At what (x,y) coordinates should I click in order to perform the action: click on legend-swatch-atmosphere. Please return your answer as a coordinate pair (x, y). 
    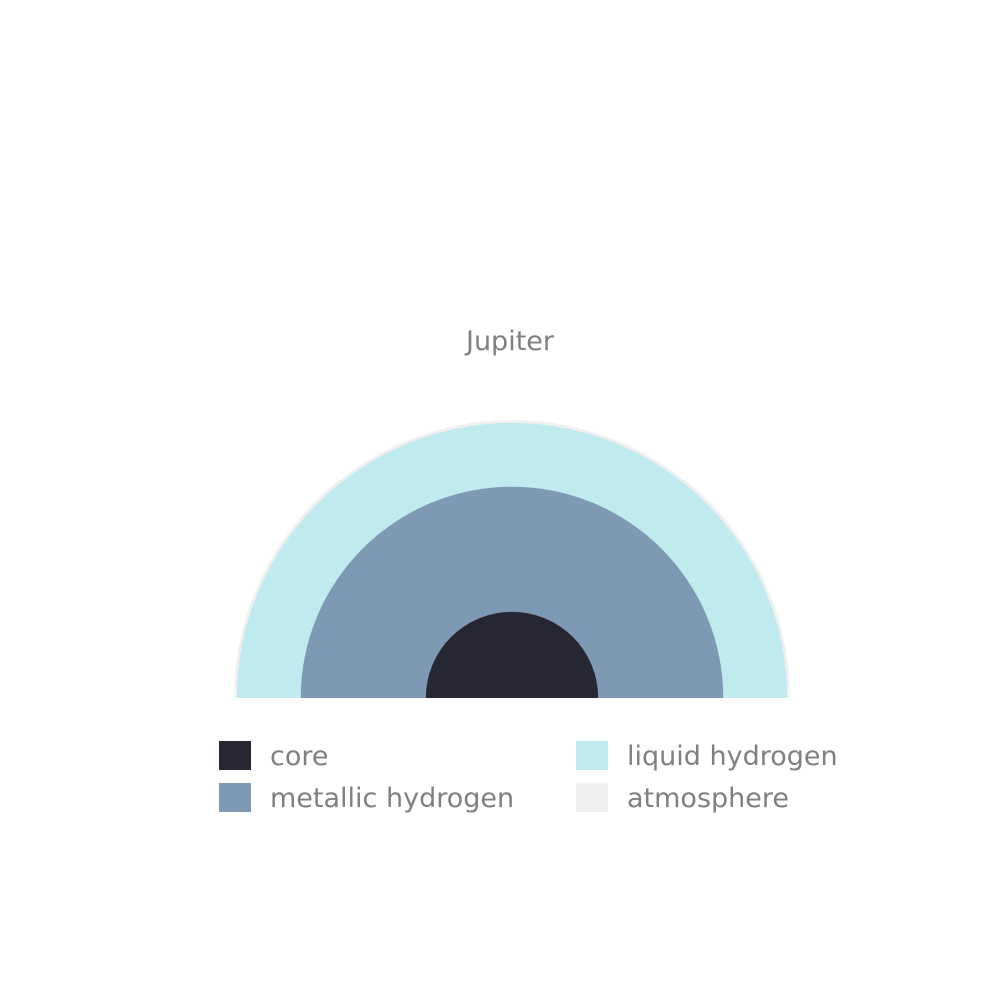
    Looking at the image, I should click on (592, 797).